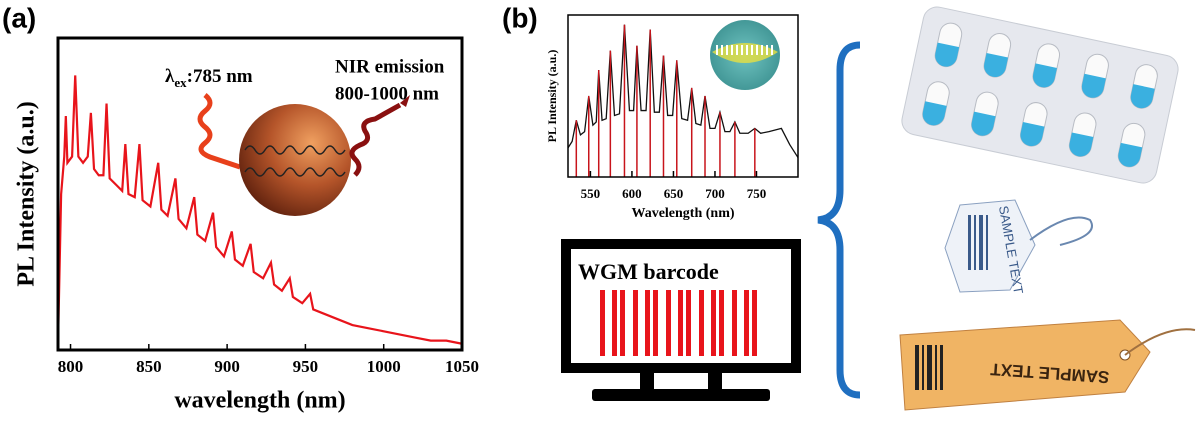 The image size is (1200, 434). Describe the element at coordinates (591, 193) in the screenshot. I see `x-tick-label: 550` at that location.